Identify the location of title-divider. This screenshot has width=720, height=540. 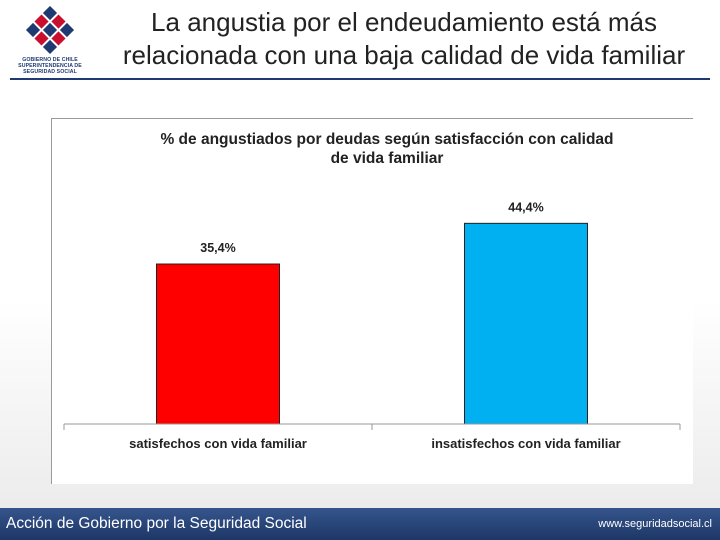
(360, 79).